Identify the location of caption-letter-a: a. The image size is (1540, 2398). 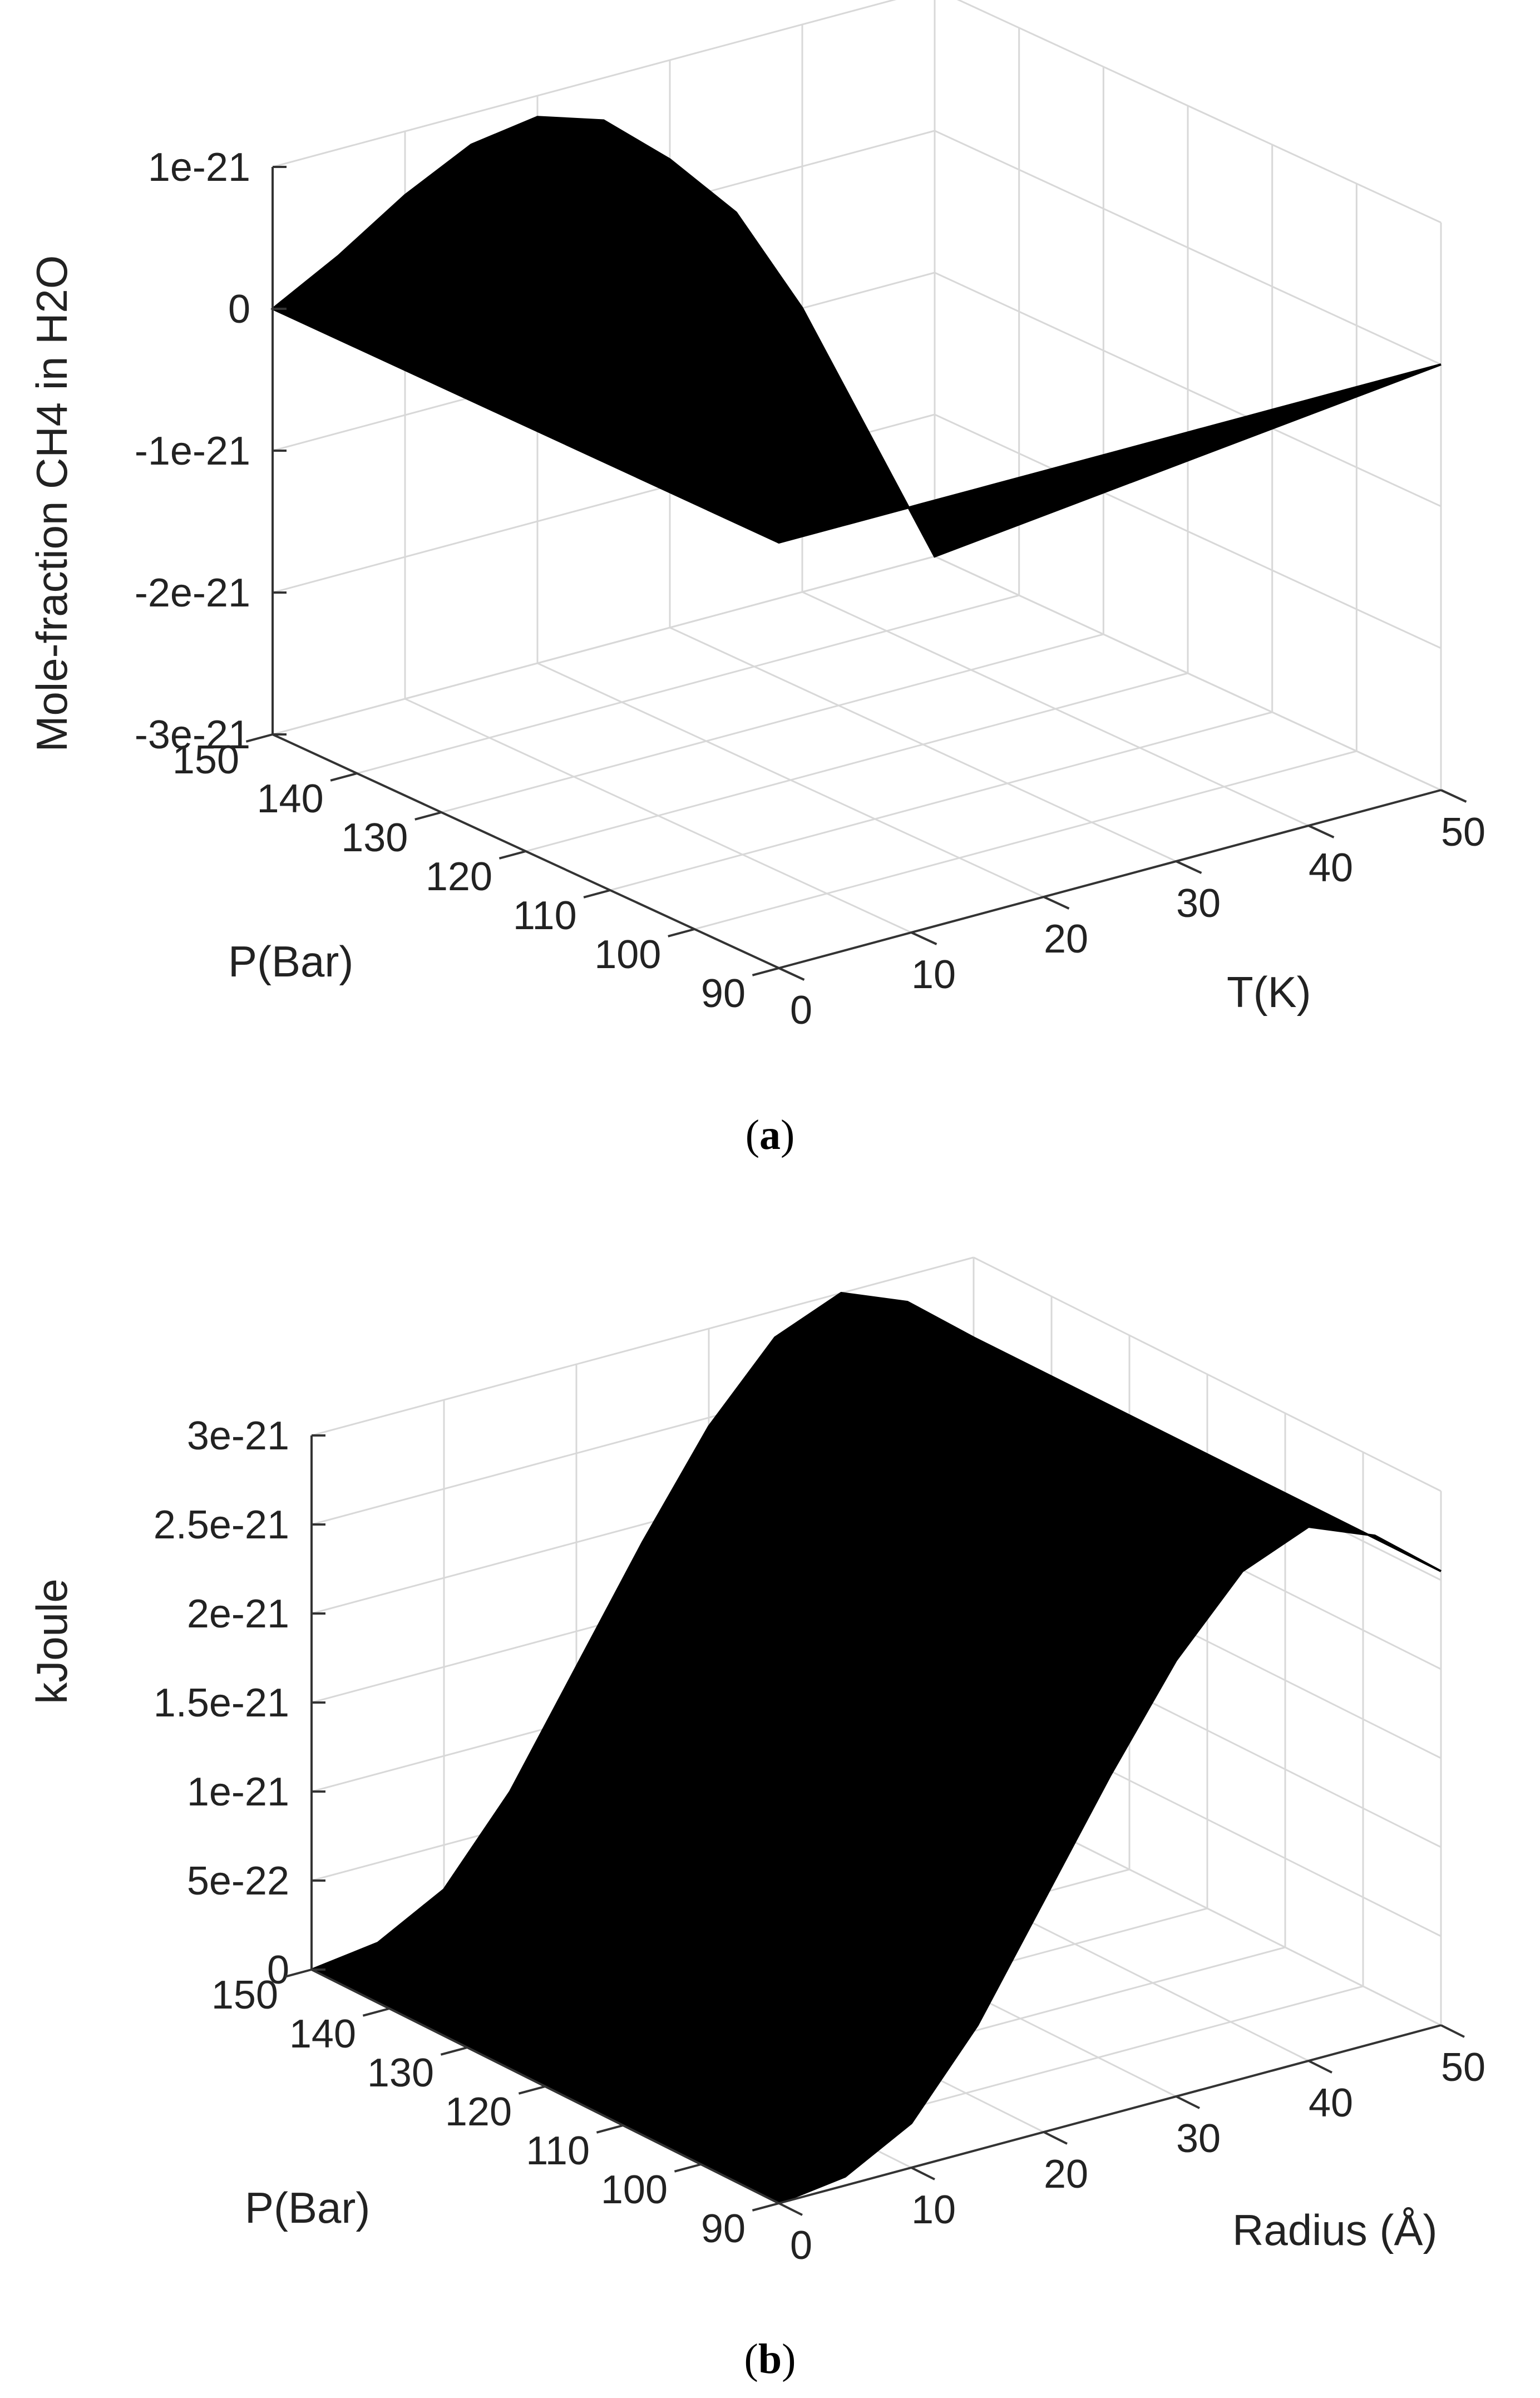
(770, 1135).